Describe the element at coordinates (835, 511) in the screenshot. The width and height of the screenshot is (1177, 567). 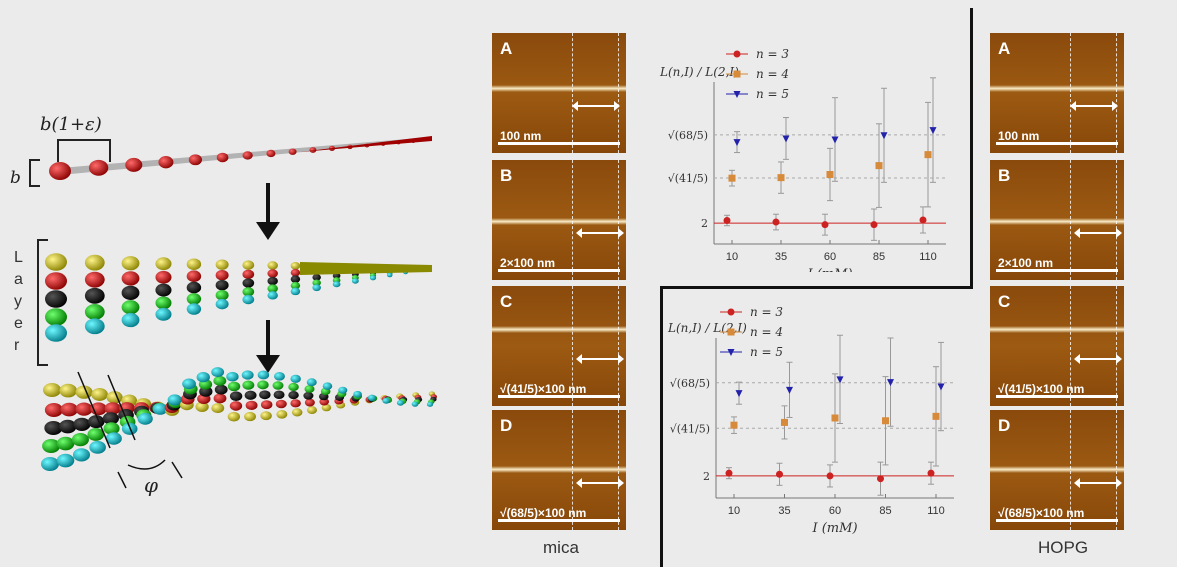
I see `x-tick-label: 60` at that location.